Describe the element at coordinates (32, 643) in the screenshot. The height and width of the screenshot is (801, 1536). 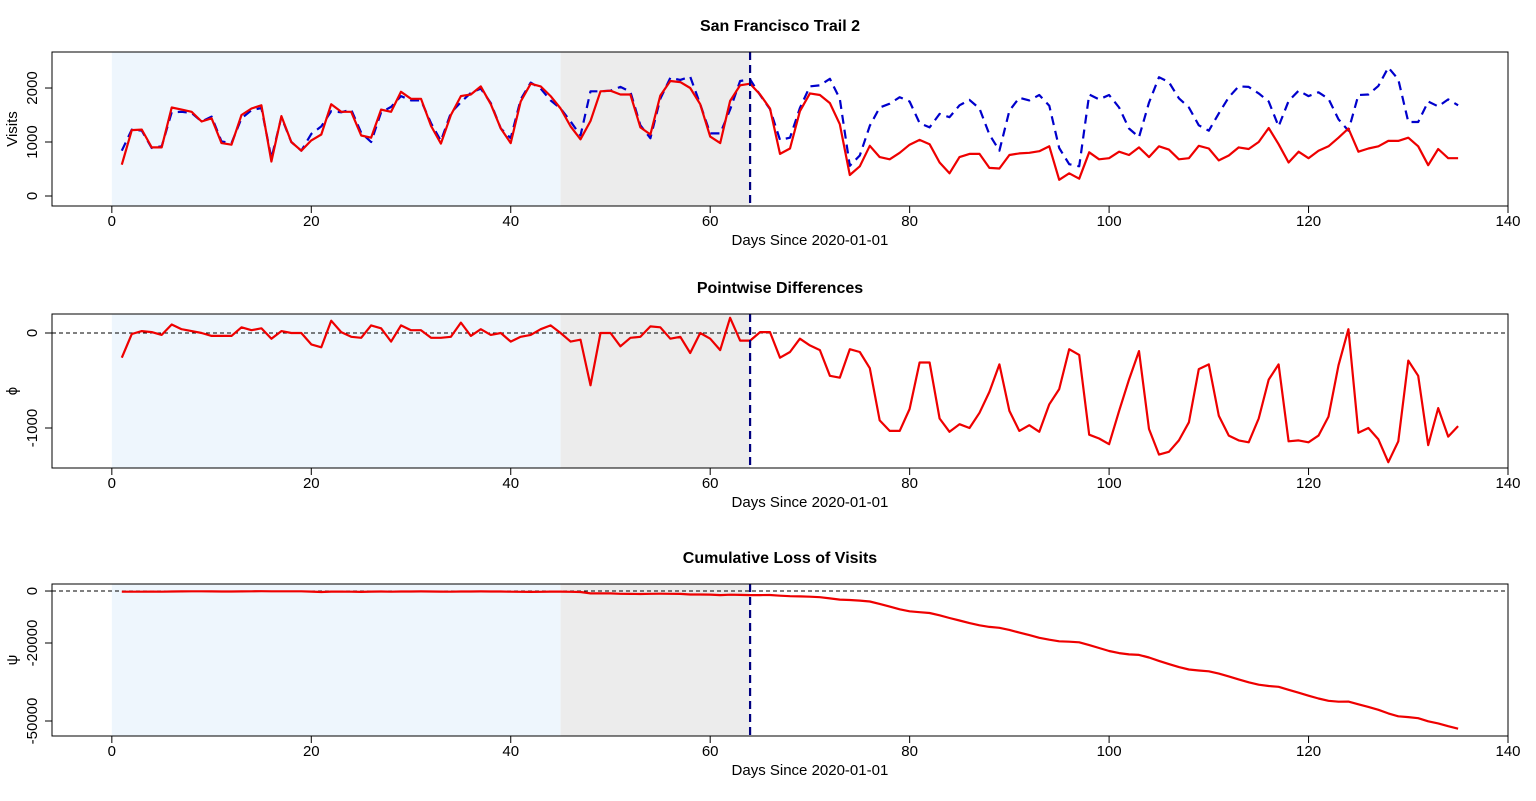
I see `y-tick-label: -20000` at that location.